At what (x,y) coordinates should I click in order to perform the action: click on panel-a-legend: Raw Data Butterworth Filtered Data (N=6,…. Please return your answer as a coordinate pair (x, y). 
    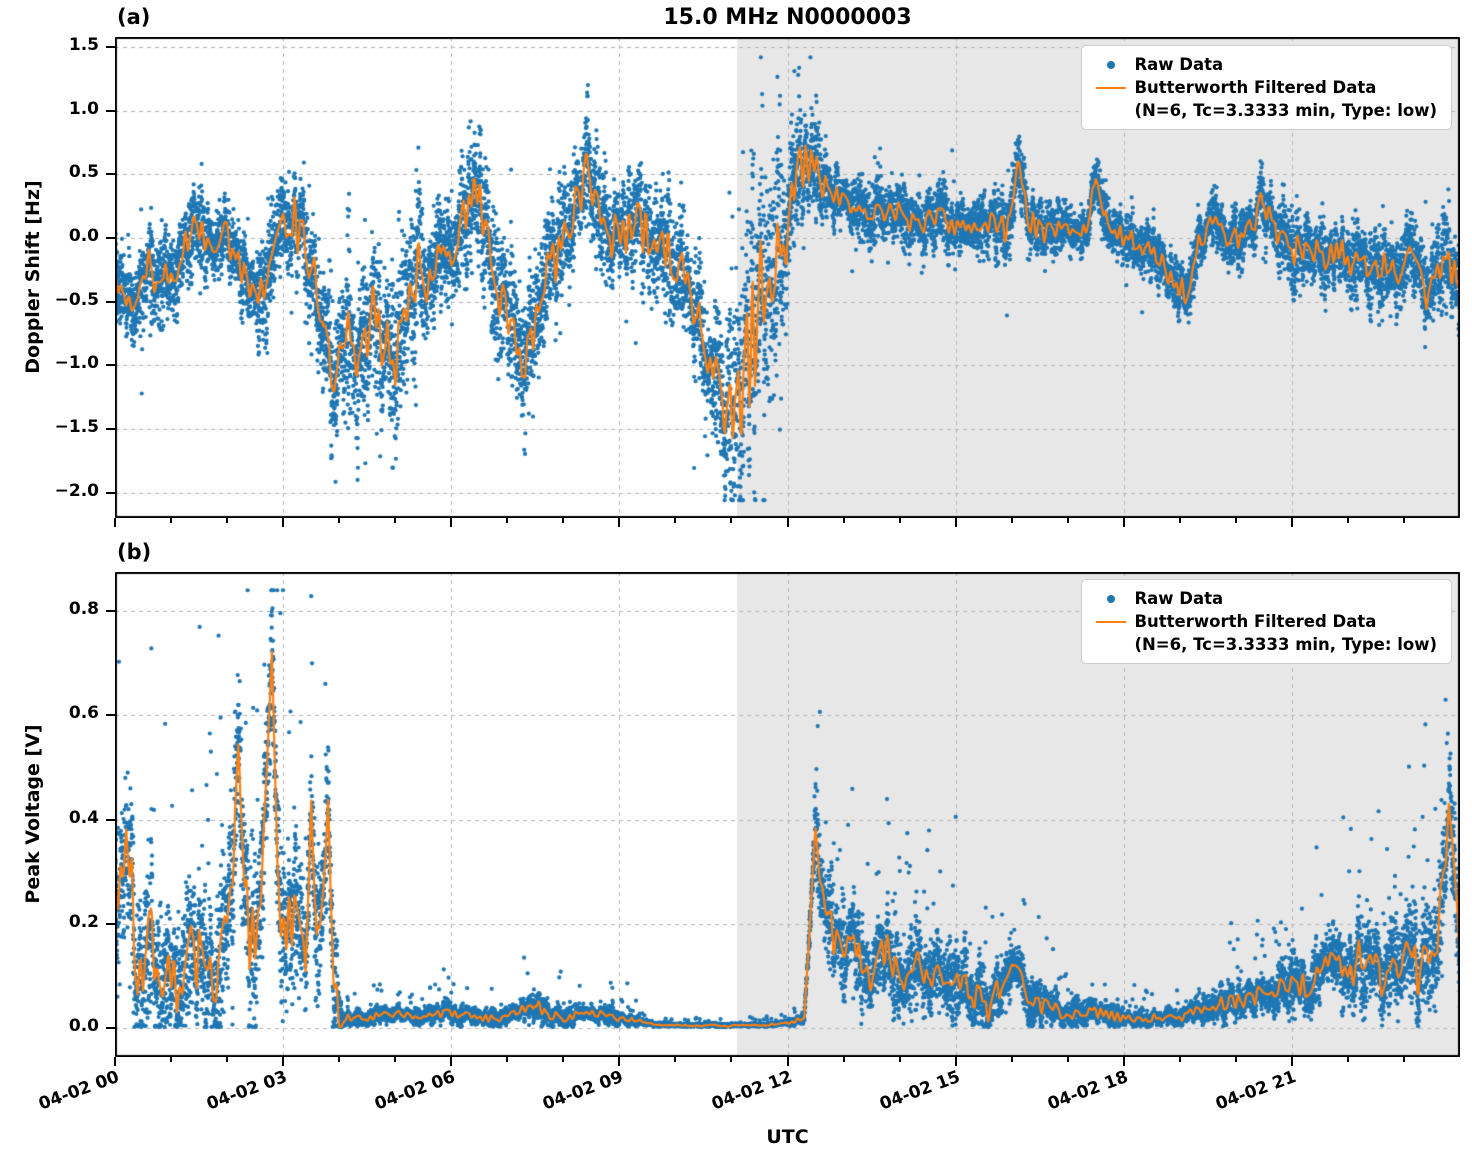
    Looking at the image, I should click on (1266, 88).